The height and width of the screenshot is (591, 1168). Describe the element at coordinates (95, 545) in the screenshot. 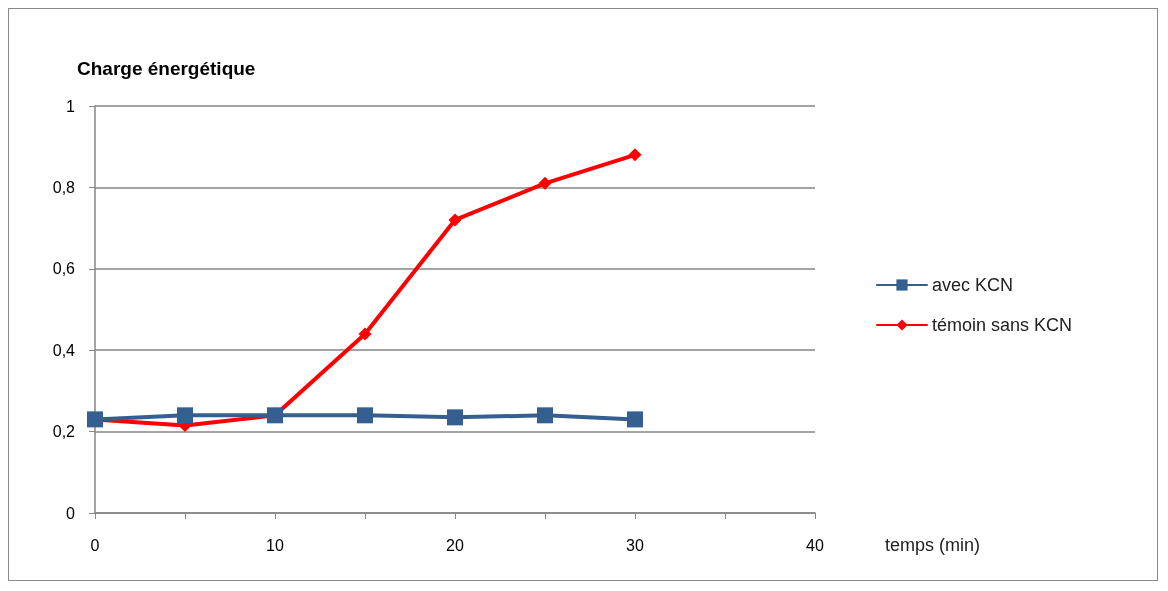

I see `x-tick-label: 0` at that location.